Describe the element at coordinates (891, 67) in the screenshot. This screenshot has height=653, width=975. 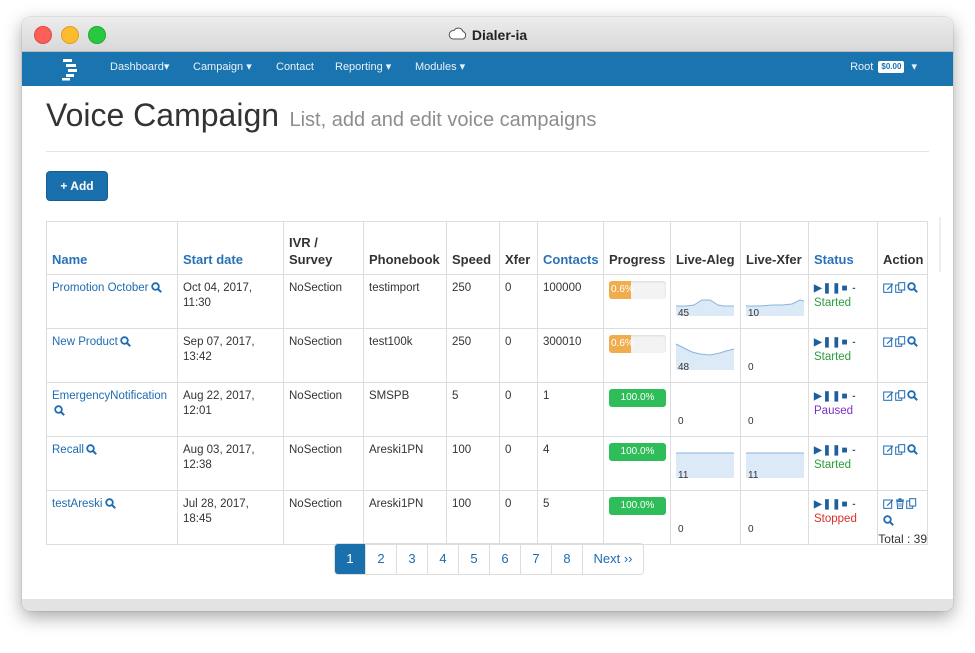
I see `balance-badge: $0.00` at that location.